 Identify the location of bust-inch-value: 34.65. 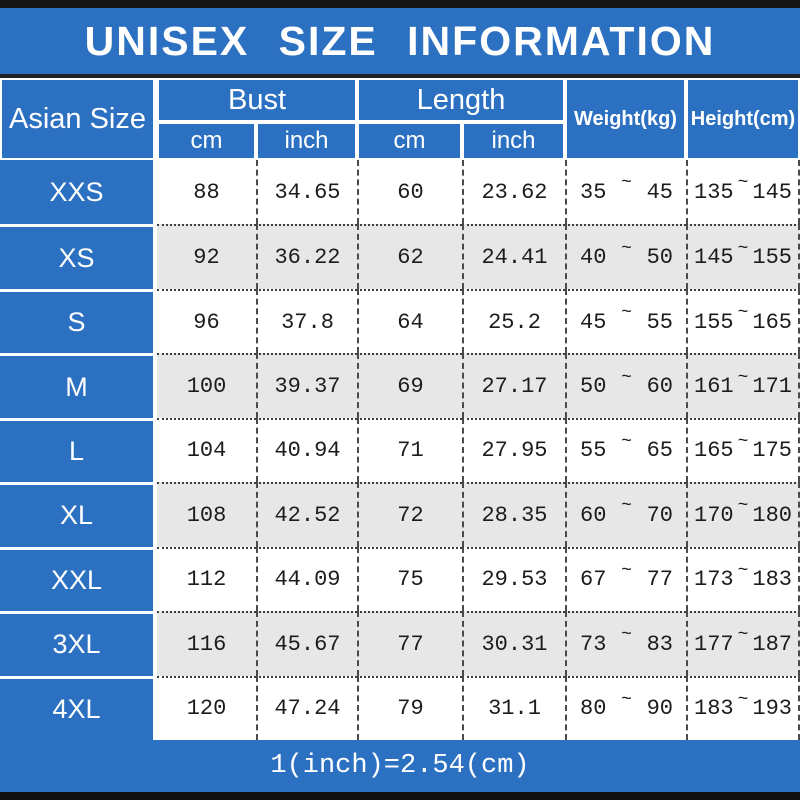
(306, 192).